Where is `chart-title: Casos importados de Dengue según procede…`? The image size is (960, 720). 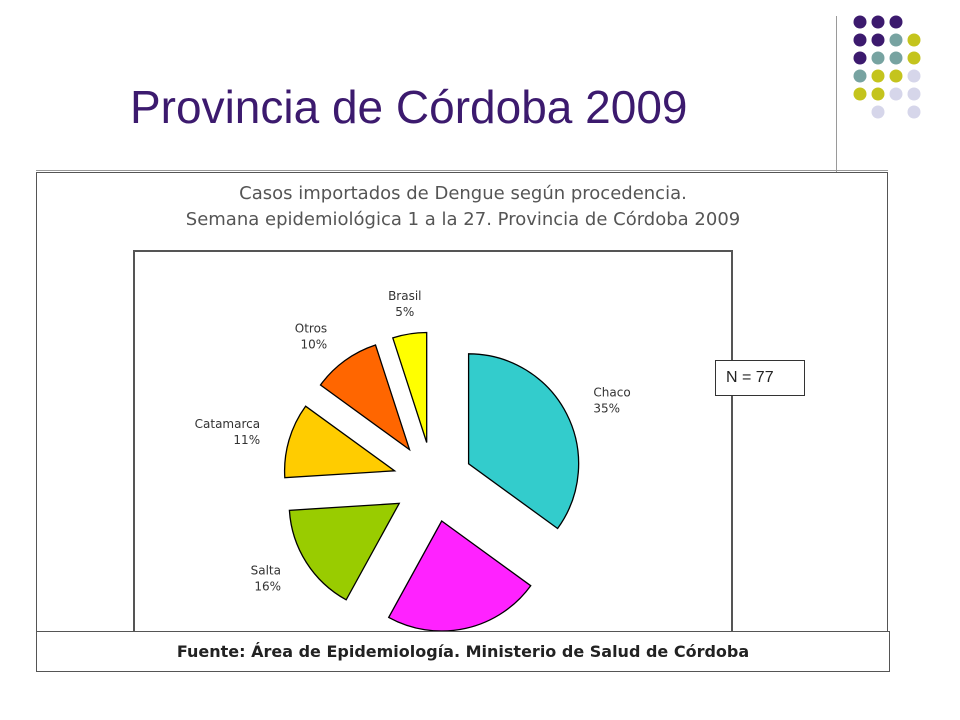 chart-title: Casos importados de Dengue según procede… is located at coordinates (463, 207).